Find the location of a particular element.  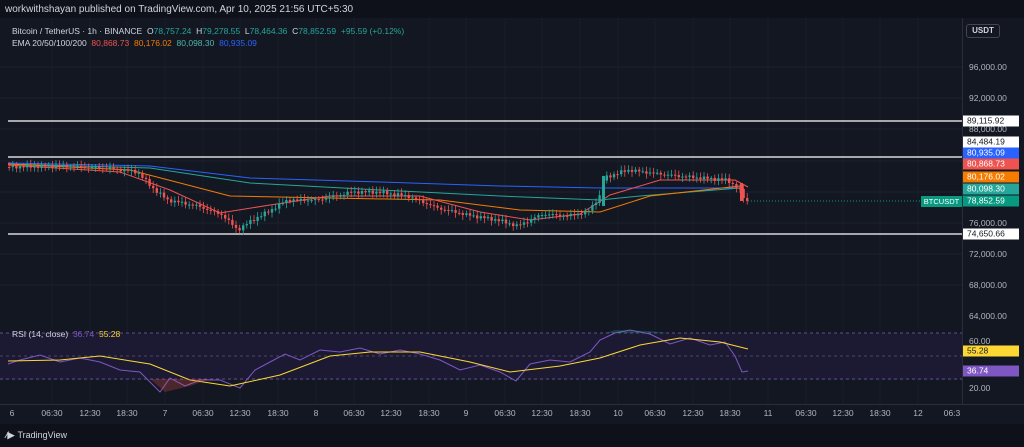

ema20-line is located at coordinates (378, 192).